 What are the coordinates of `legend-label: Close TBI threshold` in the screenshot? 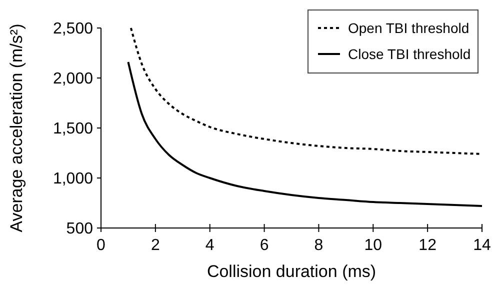 It's located at (409, 54).